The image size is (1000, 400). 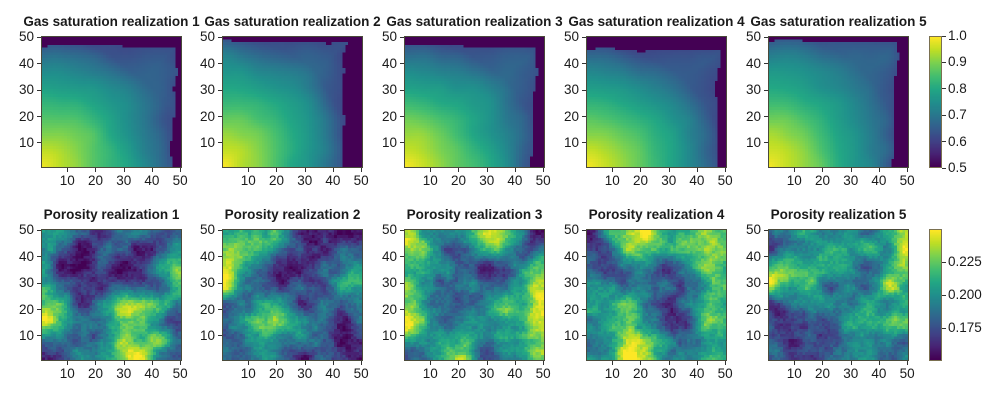 What do you see at coordinates (965, 294) in the screenshot?
I see `colorbar-tick-label: 0.200` at bounding box center [965, 294].